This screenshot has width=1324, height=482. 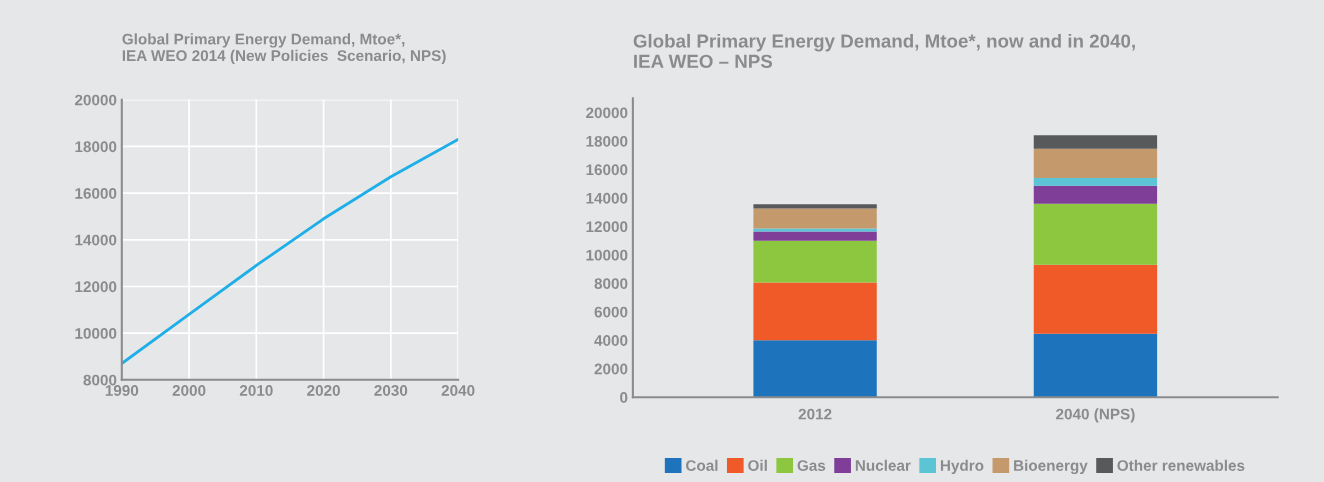 I want to click on chart-title: Global Primary Energy Demand, Mtoe*, IEA WEO 2014 (New Policies Scenario, NPS), so click(x=284, y=49).